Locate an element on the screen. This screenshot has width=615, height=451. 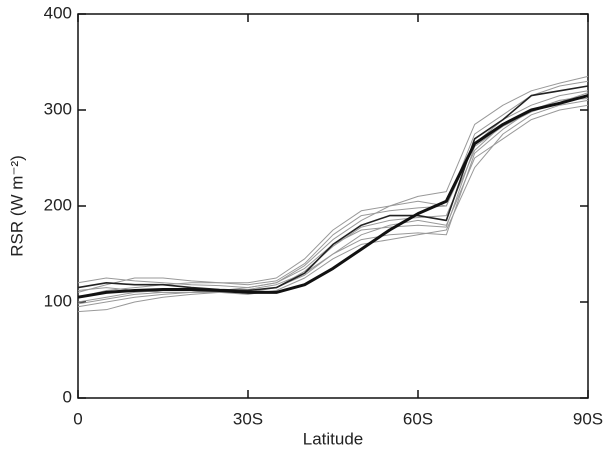
x-tick-label: 30S is located at coordinates (248, 418).